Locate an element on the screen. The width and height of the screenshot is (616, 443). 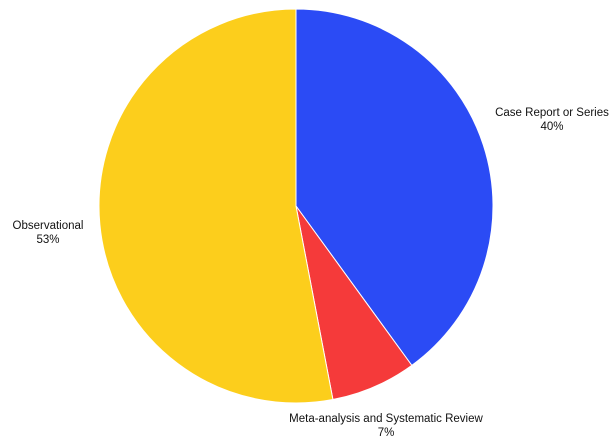
slice-label-case-report-or-series: Case Report or Series is located at coordinates (552, 113).